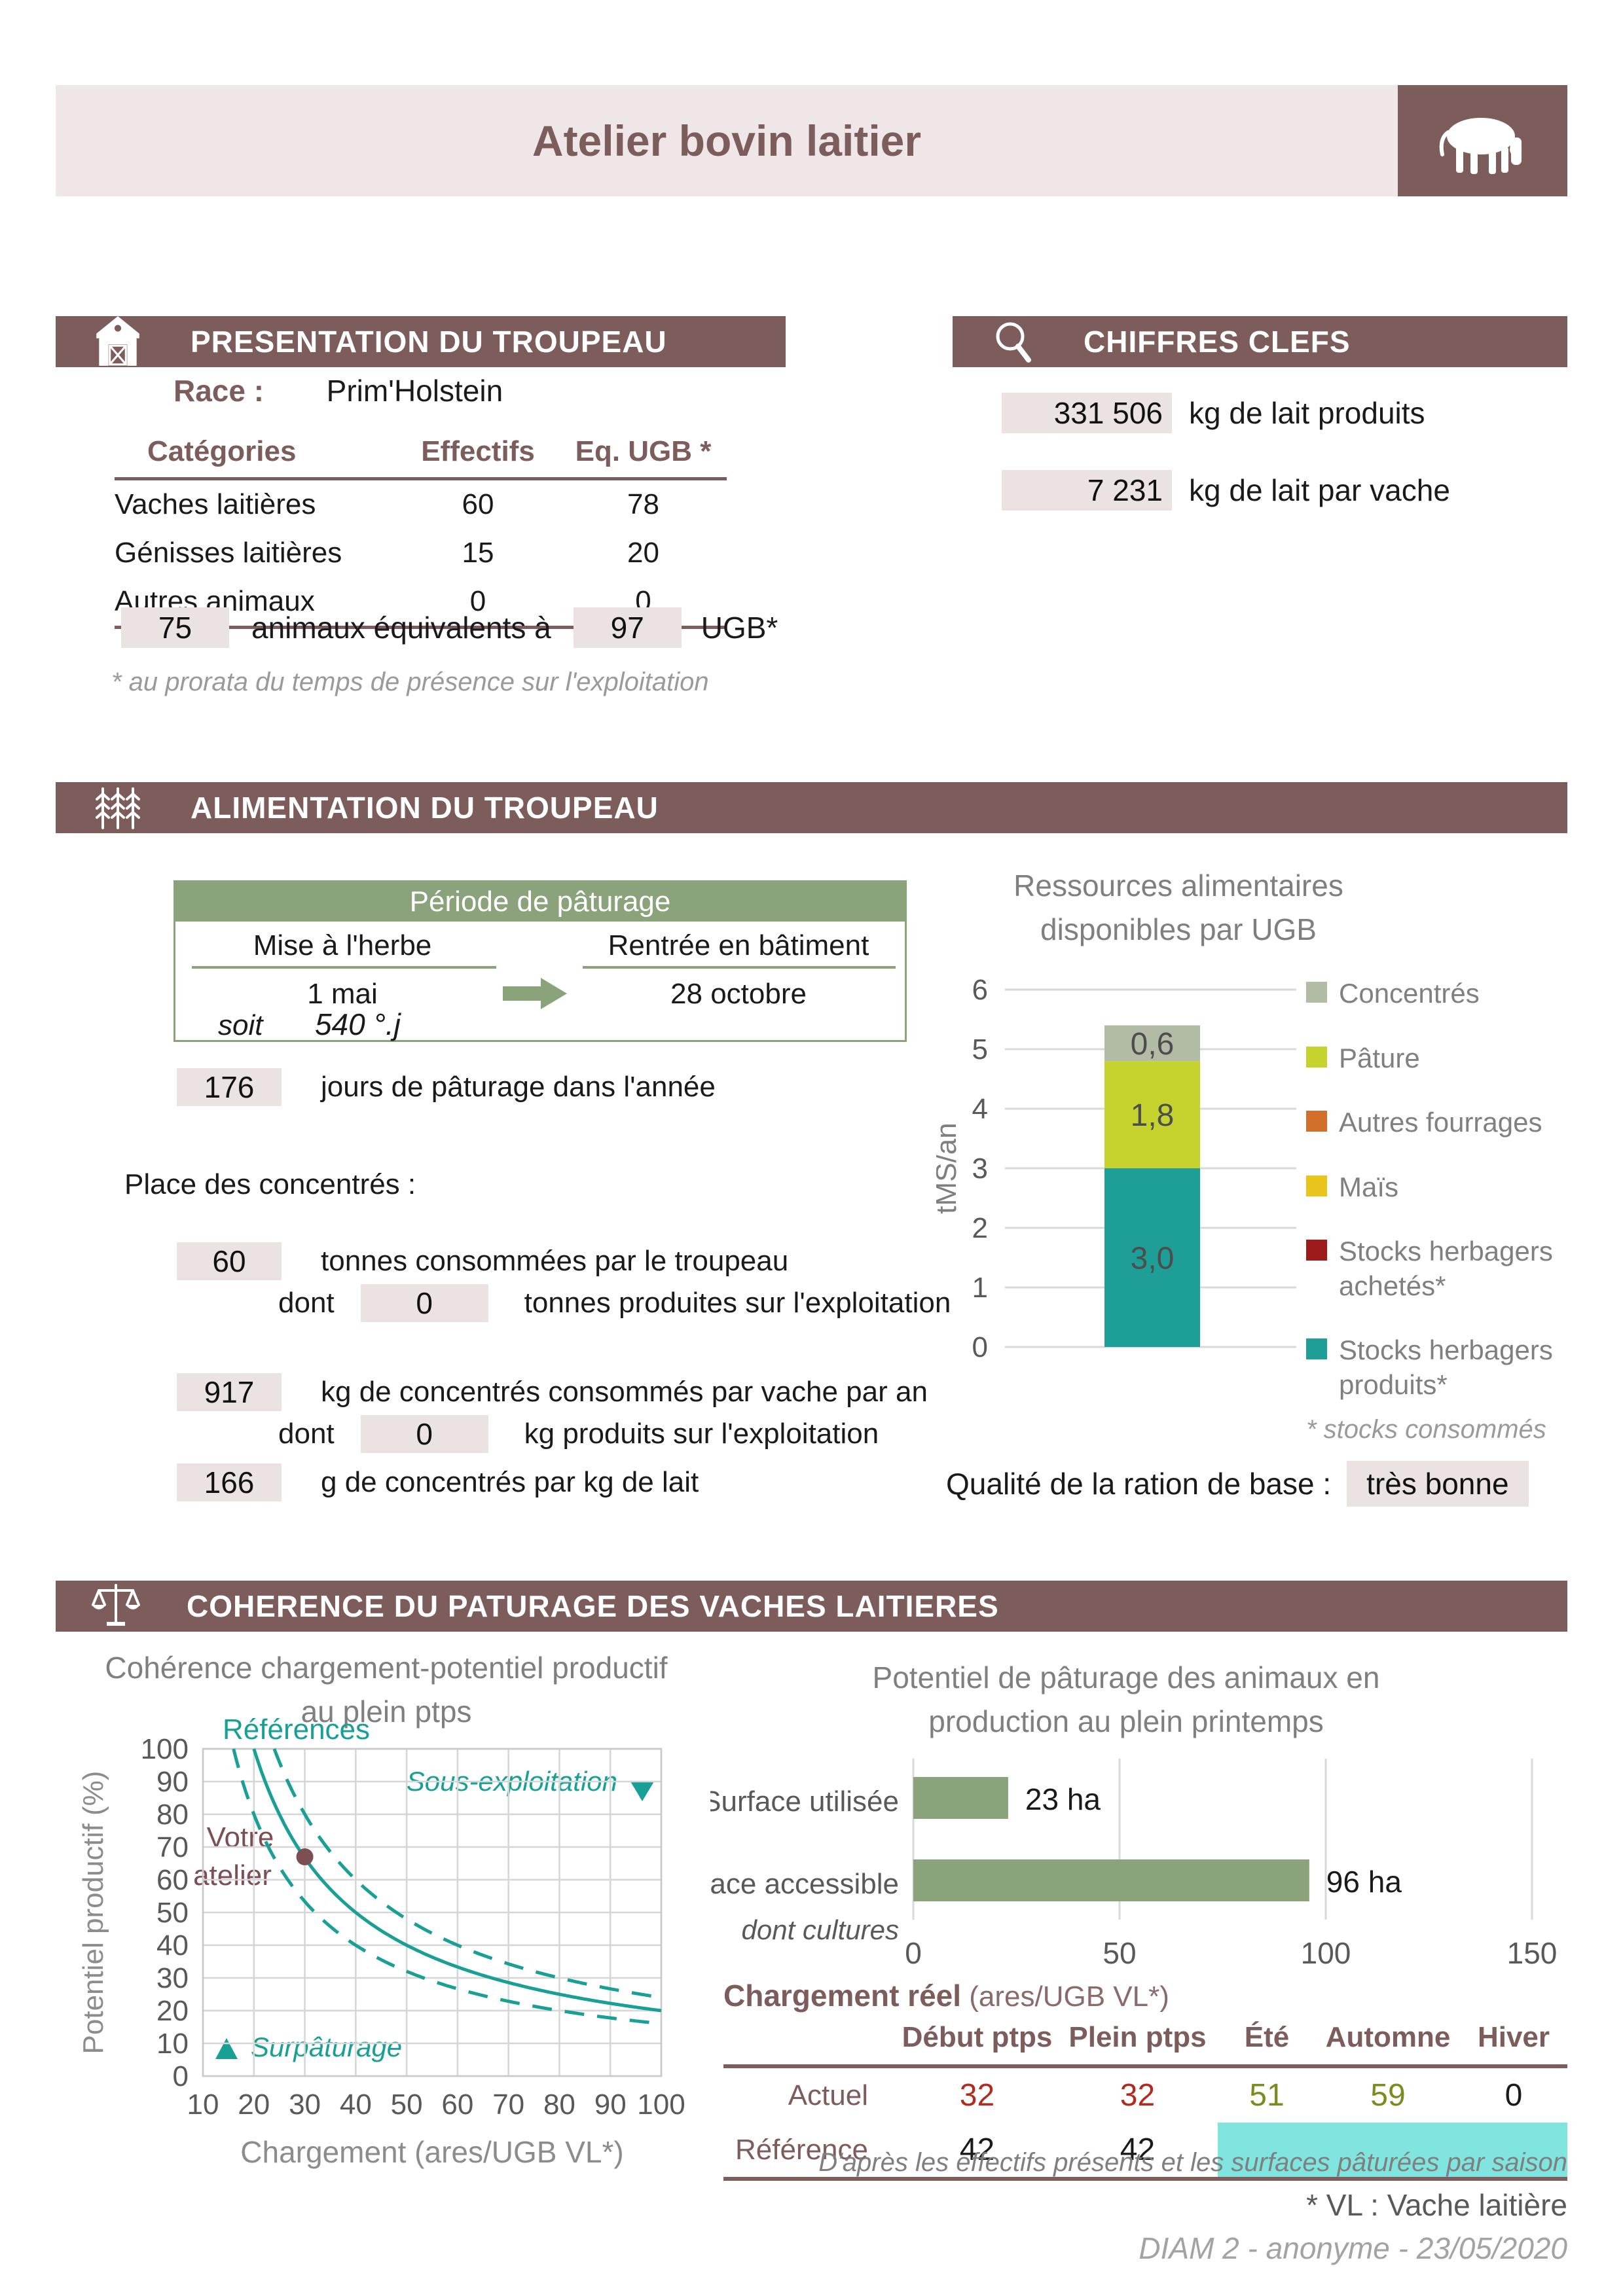 This screenshot has height=2296, width=1623. I want to click on cow-icon-box, so click(1482, 140).